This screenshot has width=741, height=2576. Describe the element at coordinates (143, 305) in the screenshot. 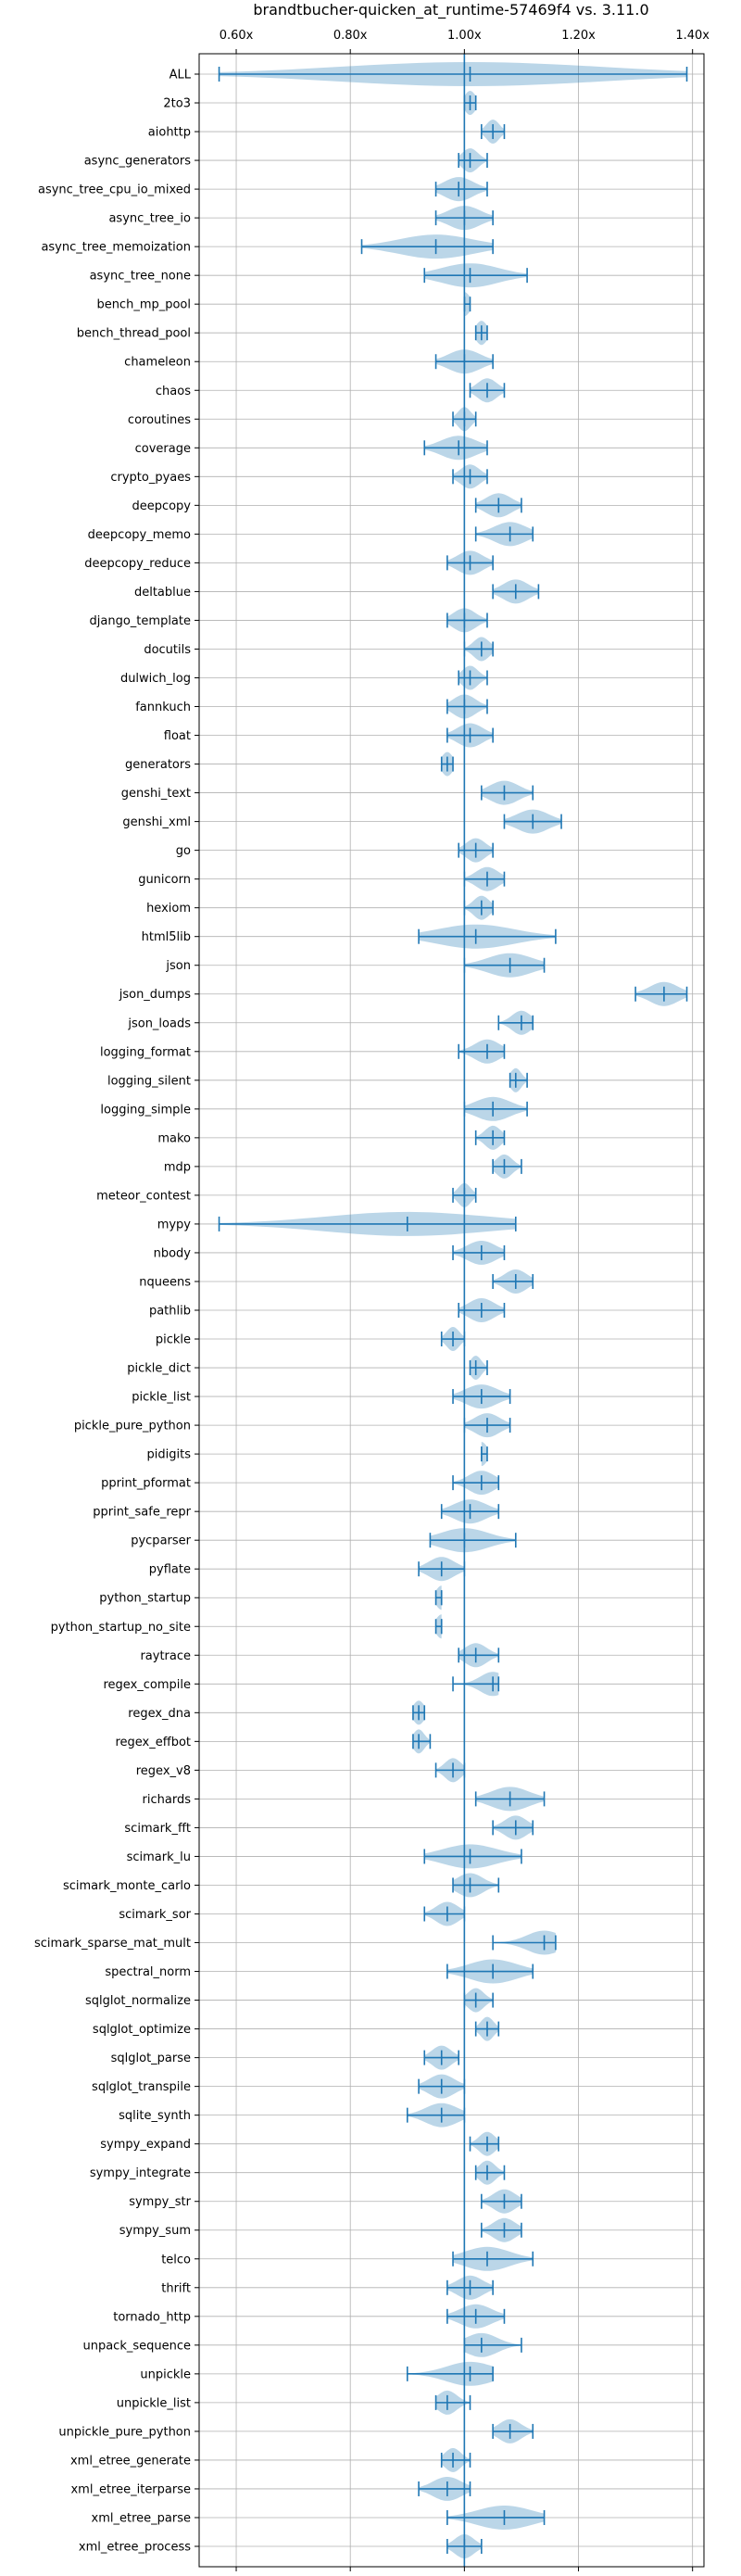

I see `y-tick-label: bench_mp_pool` at that location.